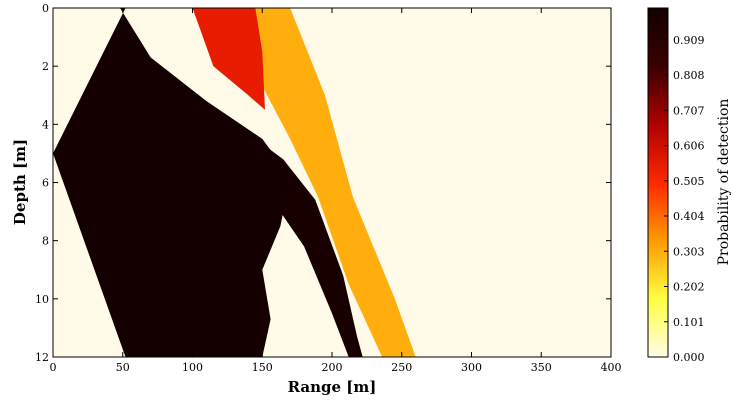 Image resolution: width=732 pixels, height=401 pixels. Describe the element at coordinates (42, 299) in the screenshot. I see `y-tick-label: 10` at that location.